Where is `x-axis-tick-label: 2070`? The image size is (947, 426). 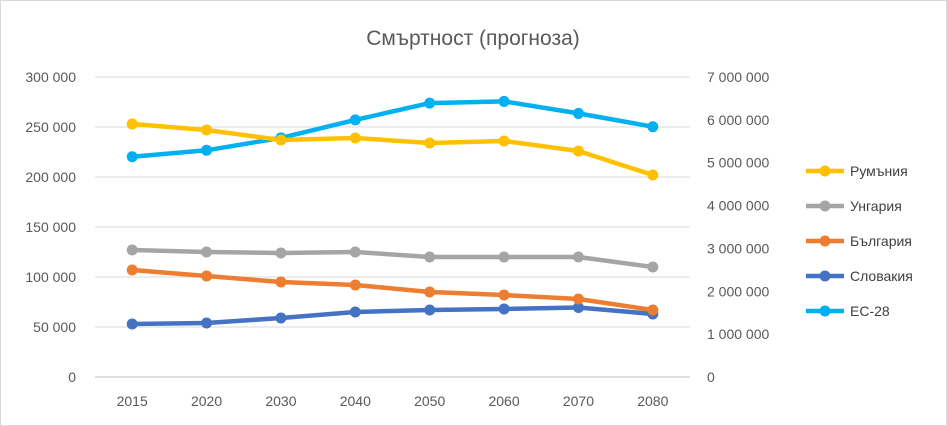
x-axis-tick-label: 2070 is located at coordinates (578, 401).